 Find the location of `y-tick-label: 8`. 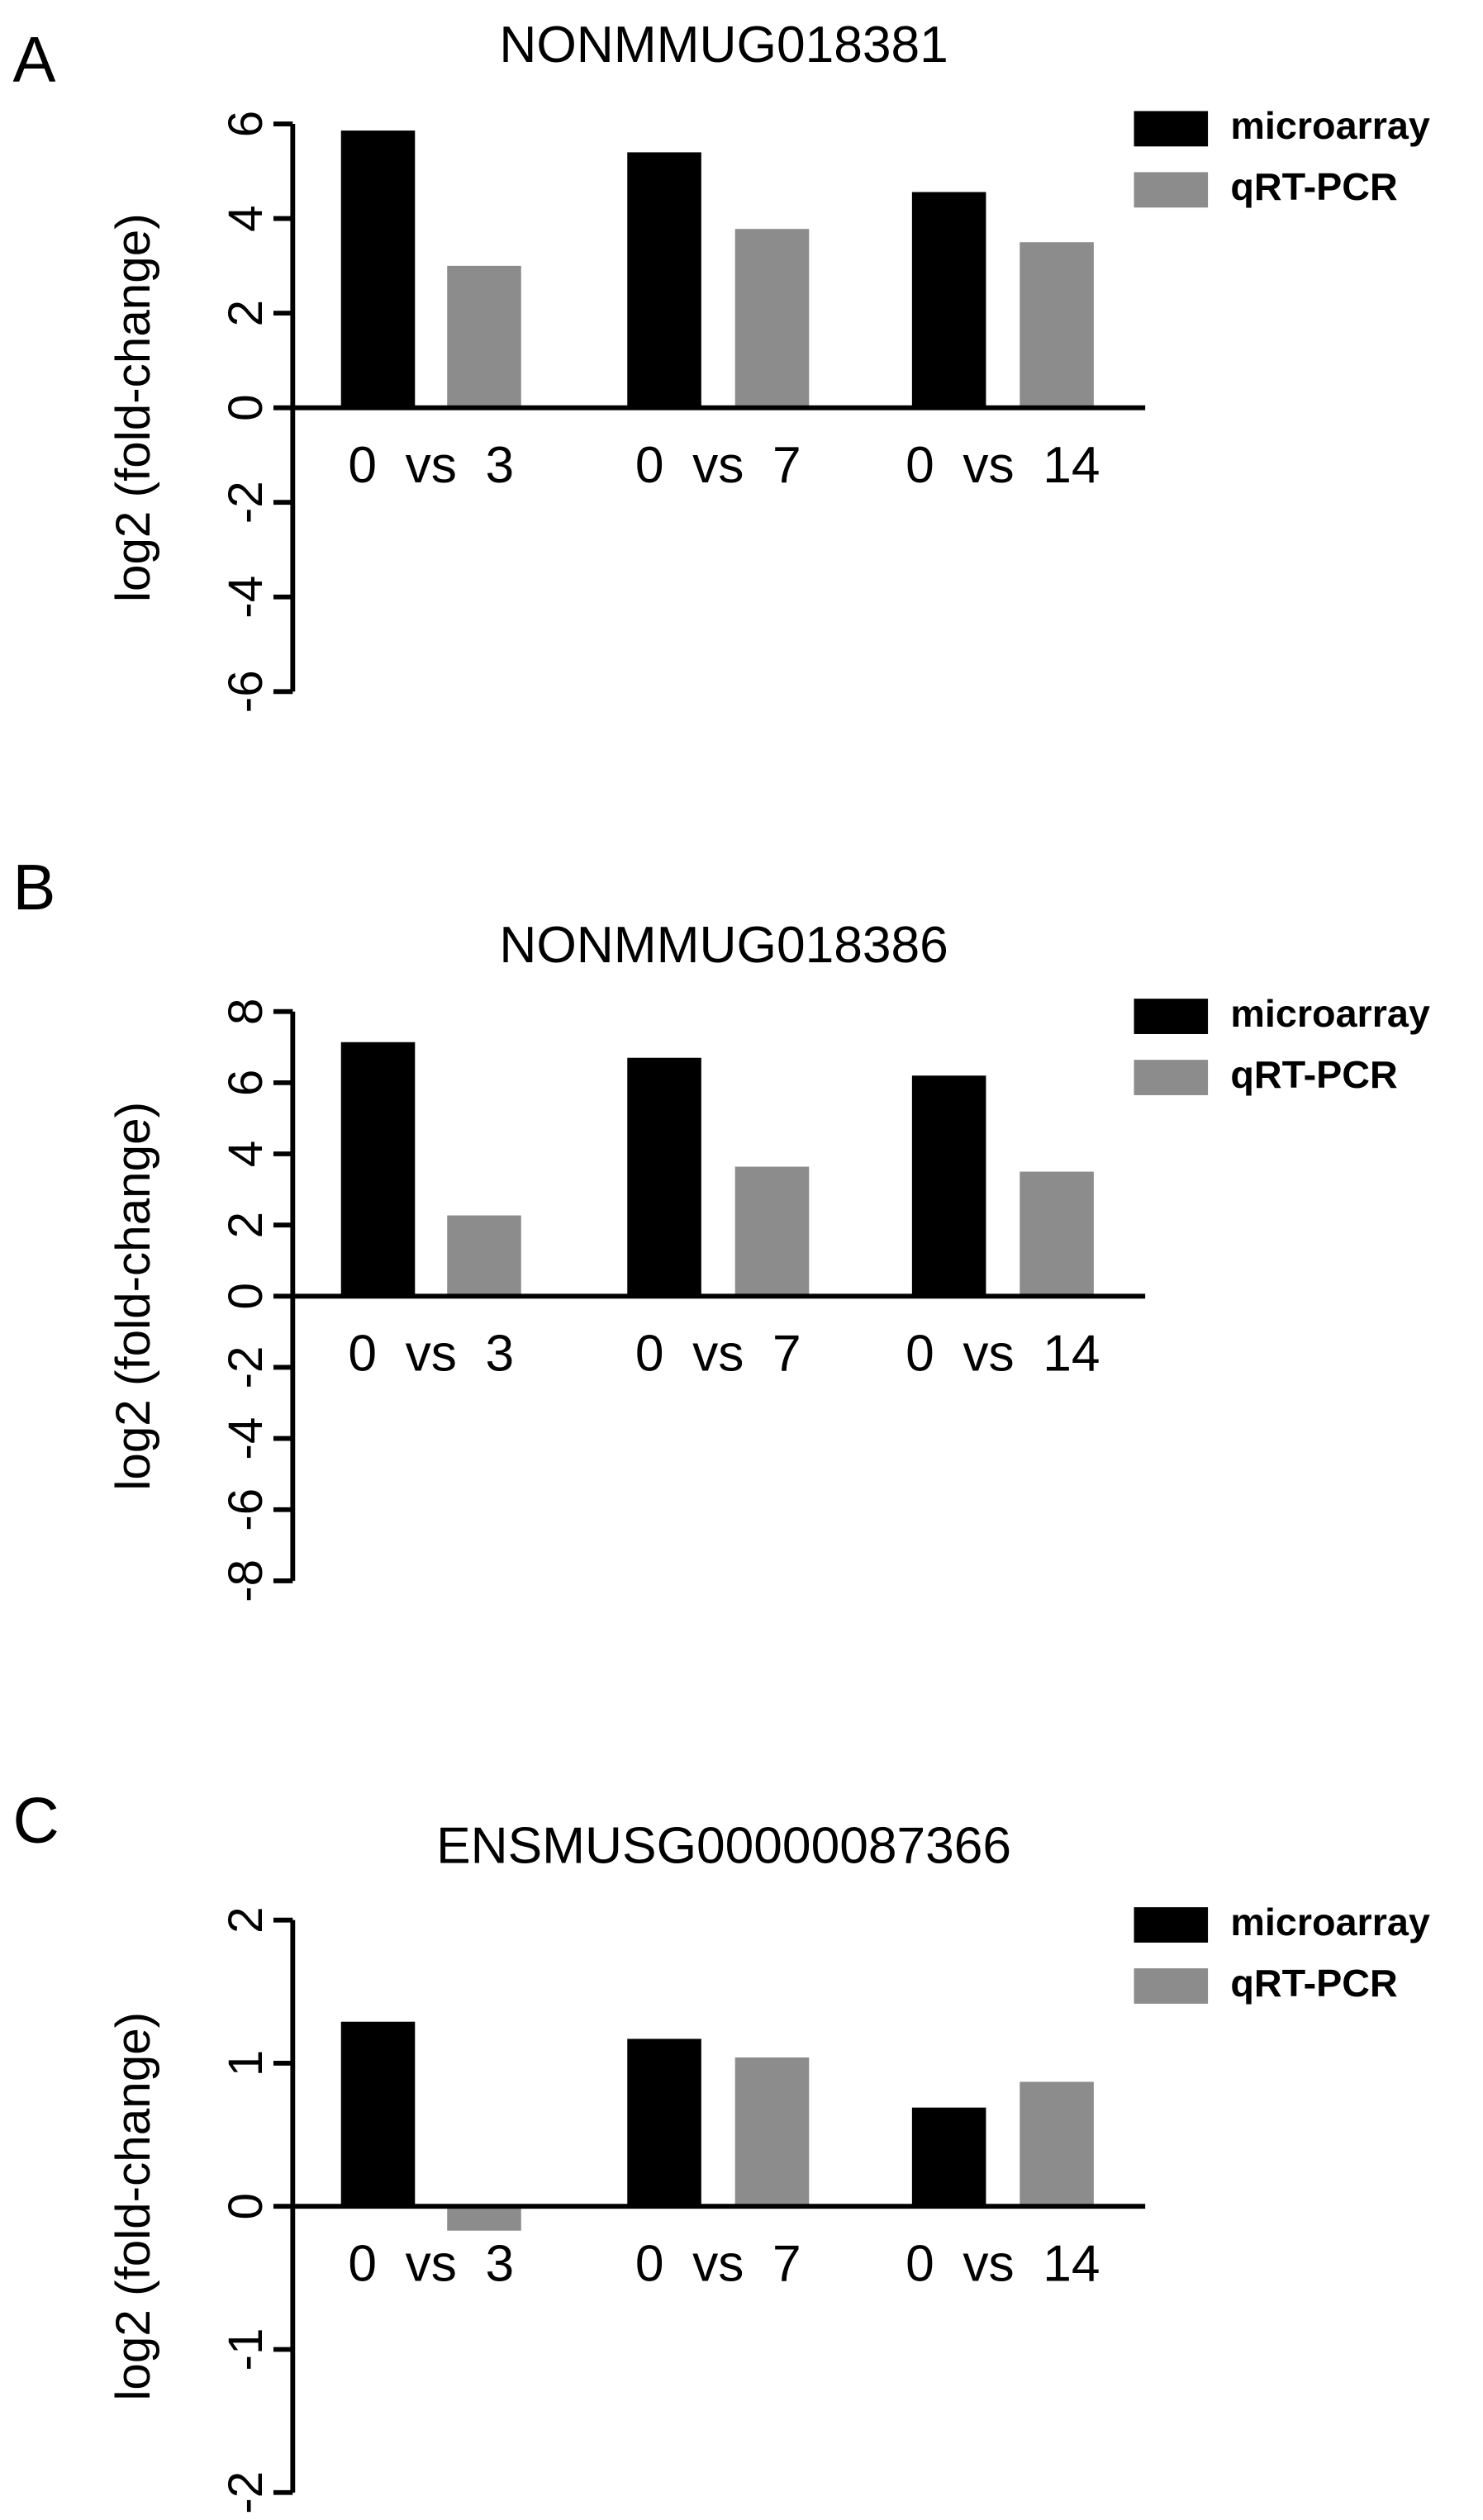

y-tick-label: 8 is located at coordinates (246, 1011).